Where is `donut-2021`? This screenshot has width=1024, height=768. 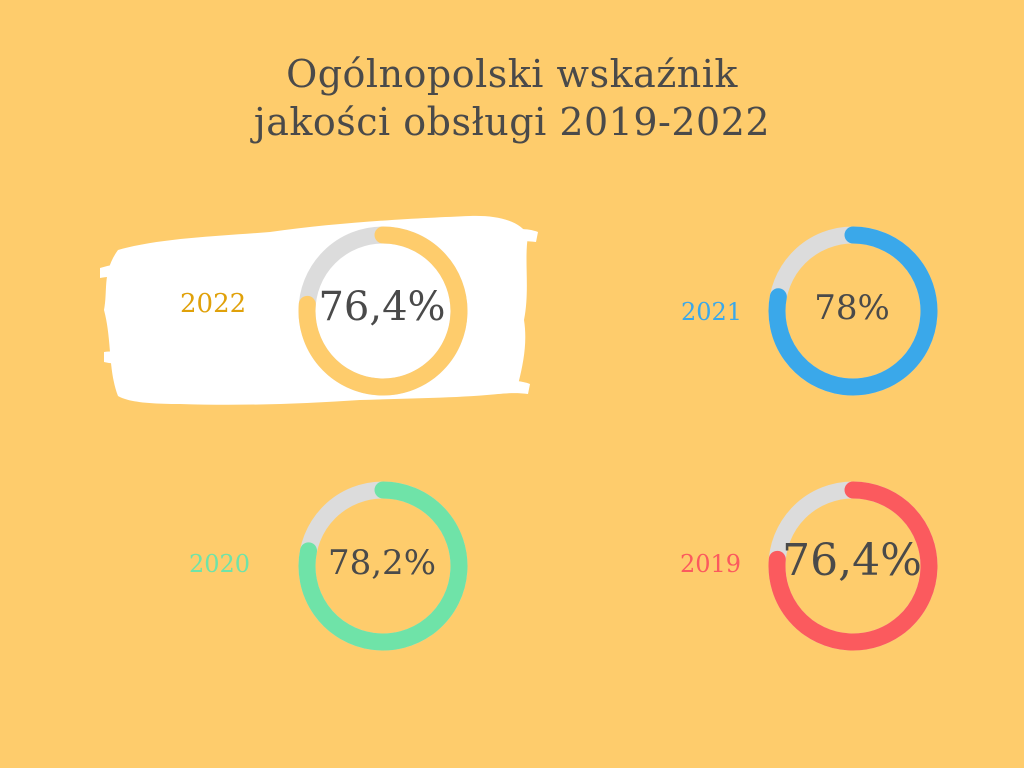
donut-2021 is located at coordinates (853, 311).